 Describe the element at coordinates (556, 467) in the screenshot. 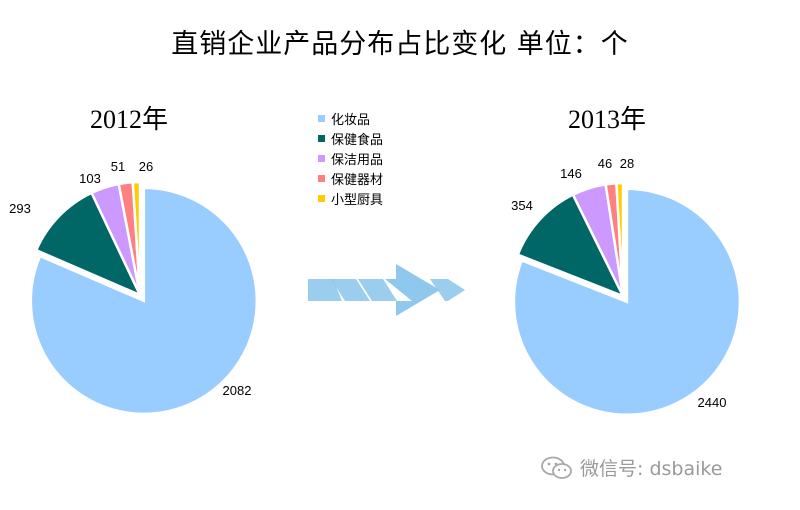

I see `wechat-icon` at that location.